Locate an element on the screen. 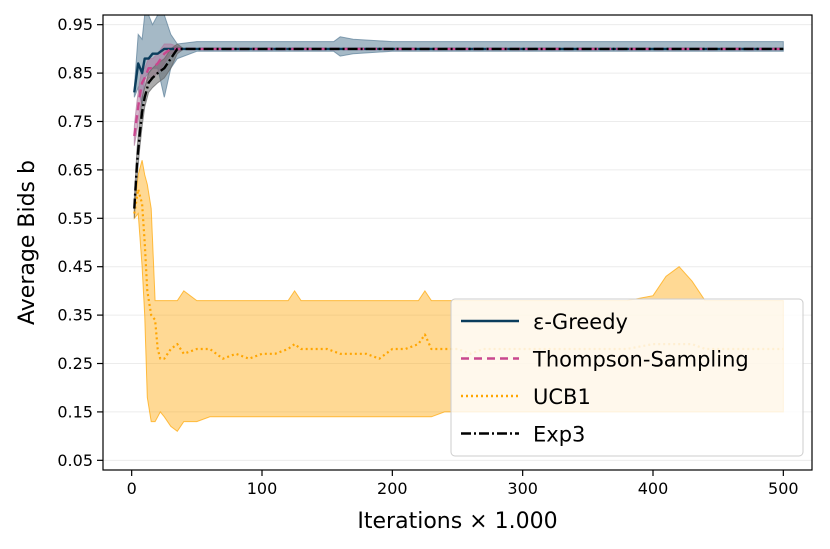  legend-box is located at coordinates (627, 377).